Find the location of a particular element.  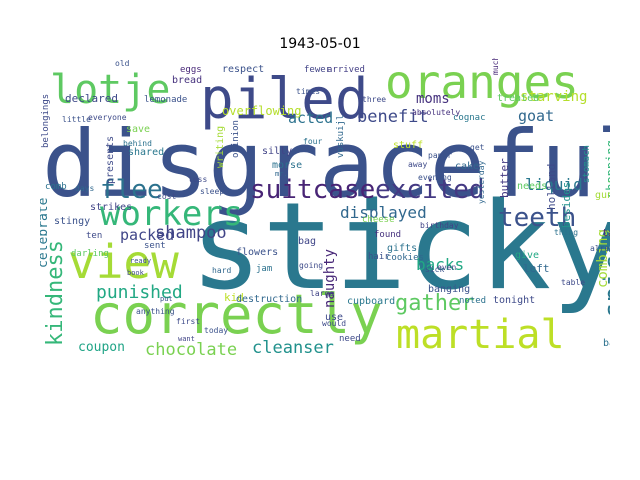

word-give: give is located at coordinates (527, 255).